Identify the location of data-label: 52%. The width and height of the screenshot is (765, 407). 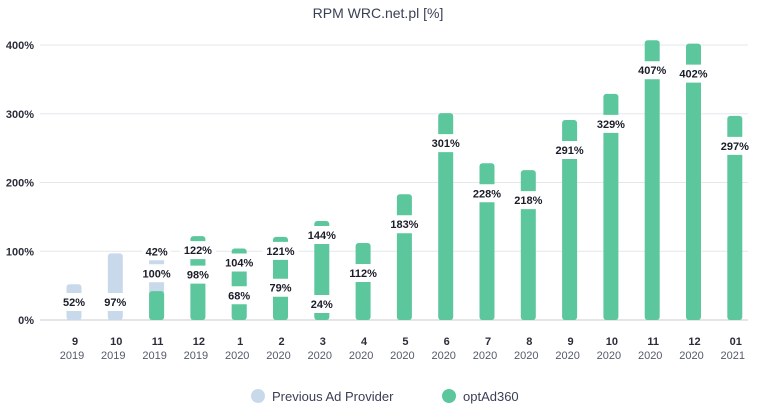
(74, 302).